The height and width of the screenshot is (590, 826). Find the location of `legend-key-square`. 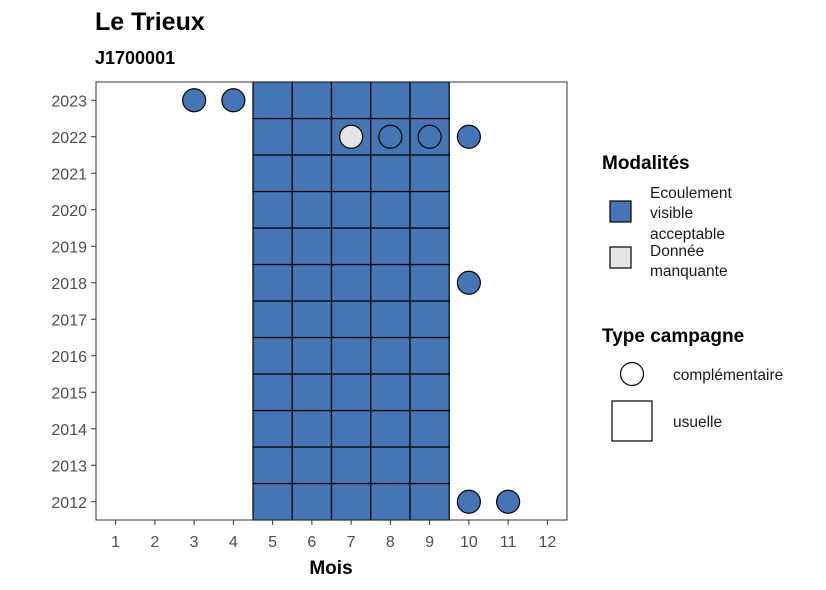

legend-key-square is located at coordinates (632, 421).